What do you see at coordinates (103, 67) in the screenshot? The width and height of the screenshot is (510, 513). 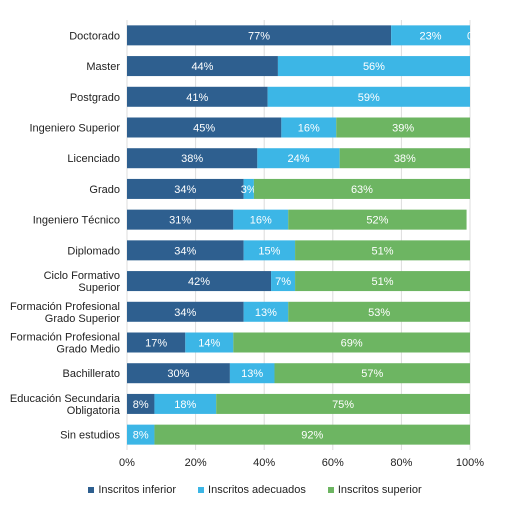 I see `category-label: Master` at bounding box center [103, 67].